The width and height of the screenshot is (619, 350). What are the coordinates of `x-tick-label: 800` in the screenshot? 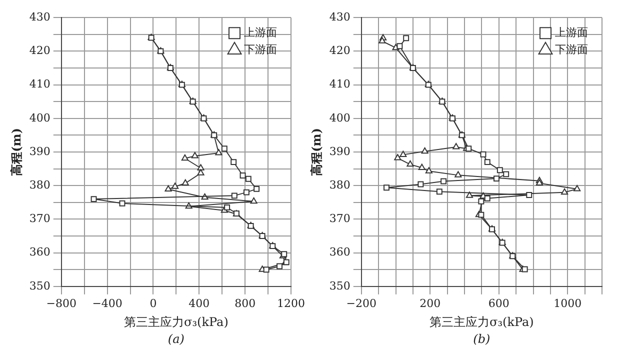 It's located at (245, 303).